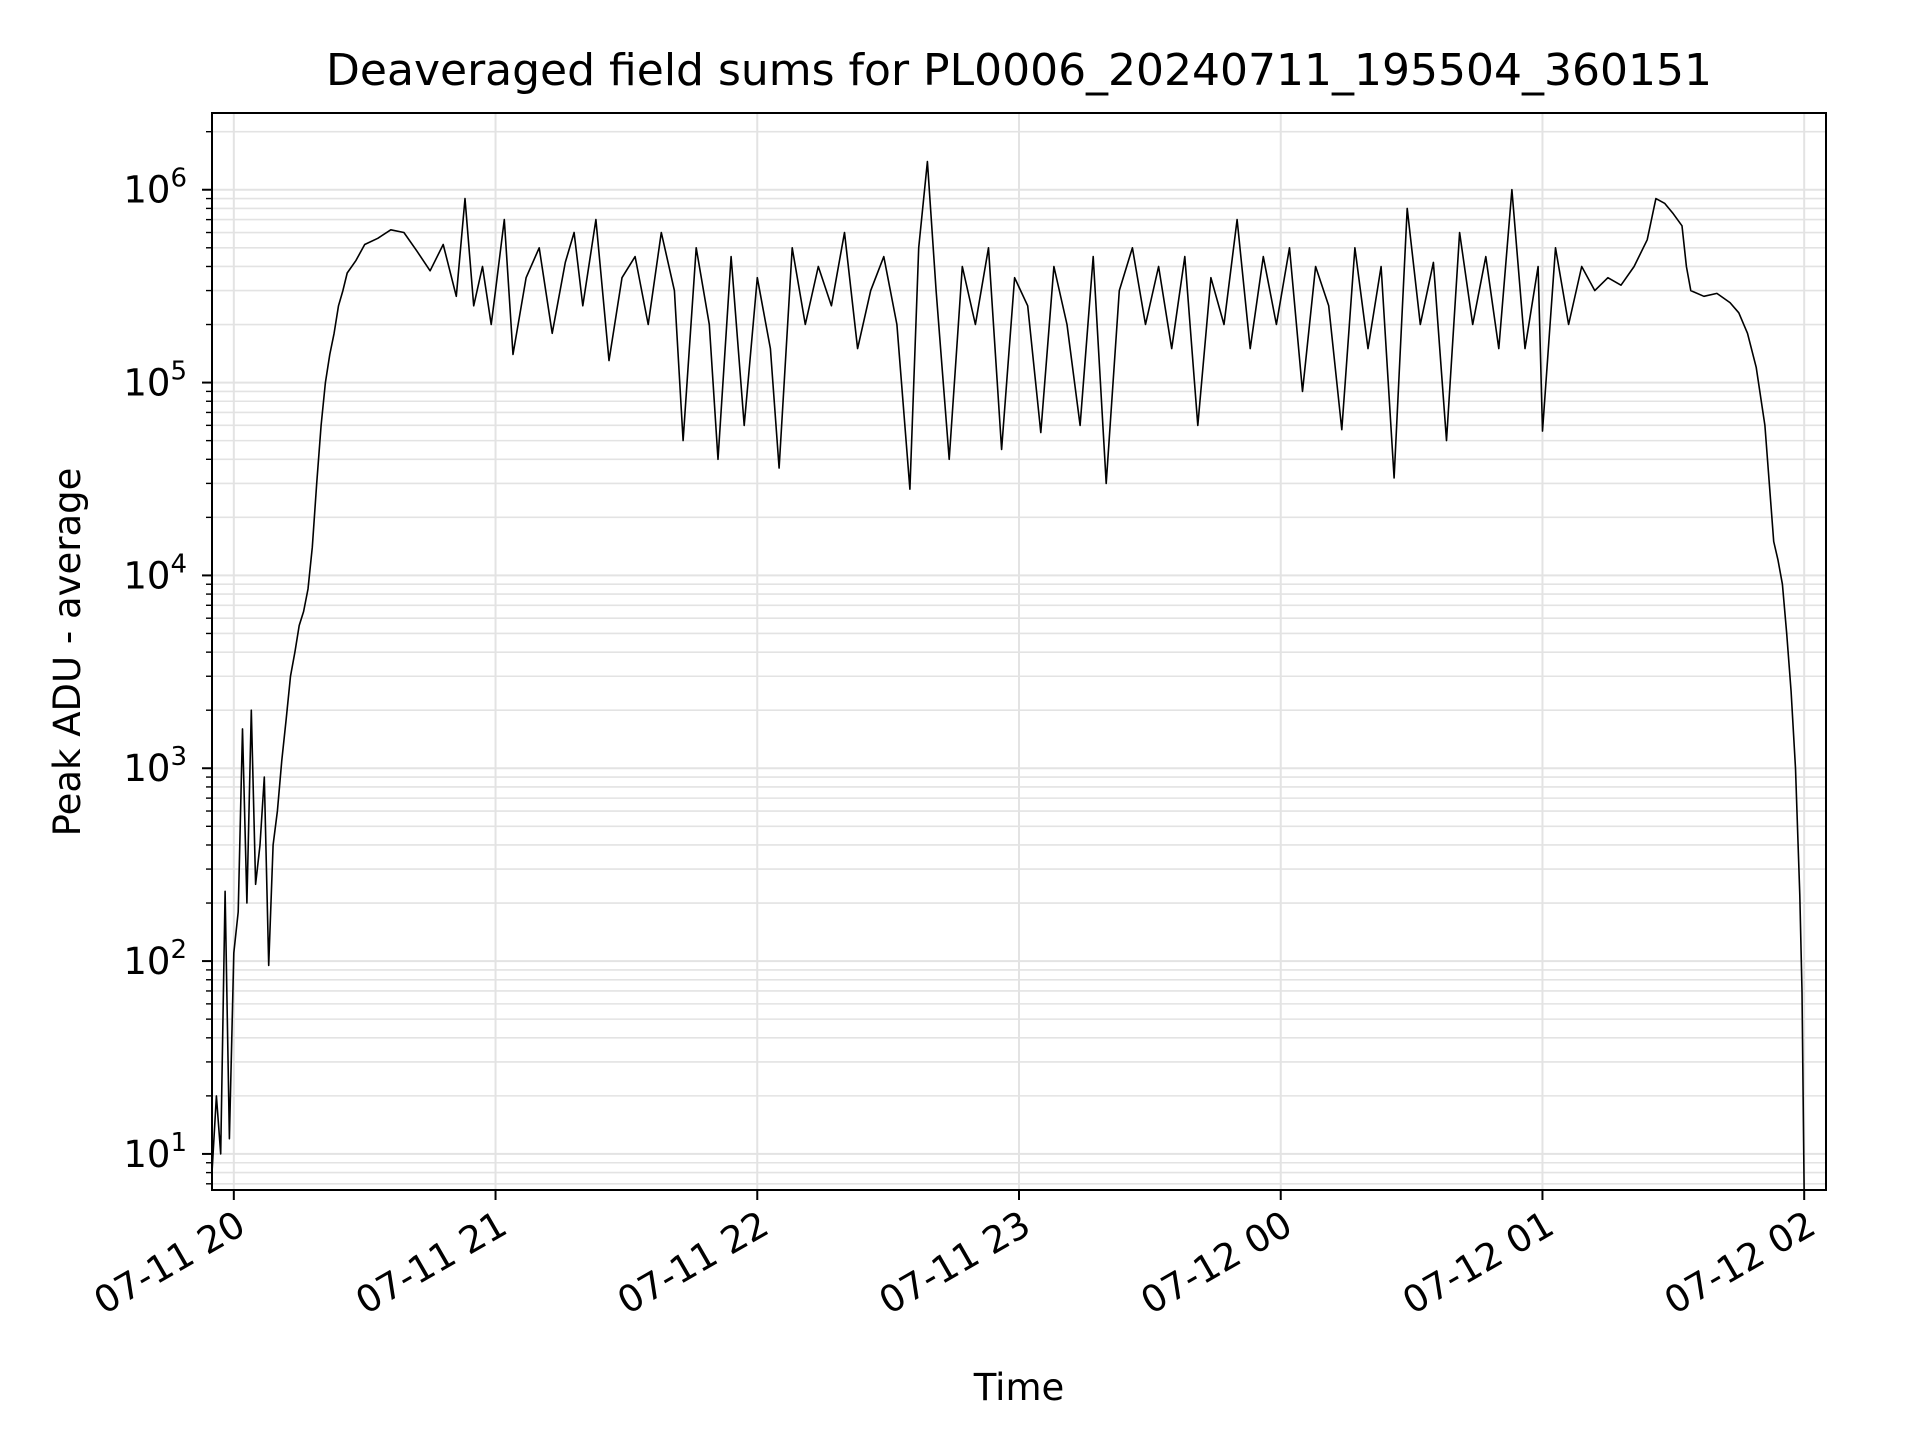  I want to click on y-tick-label: 103, so click(155, 766).